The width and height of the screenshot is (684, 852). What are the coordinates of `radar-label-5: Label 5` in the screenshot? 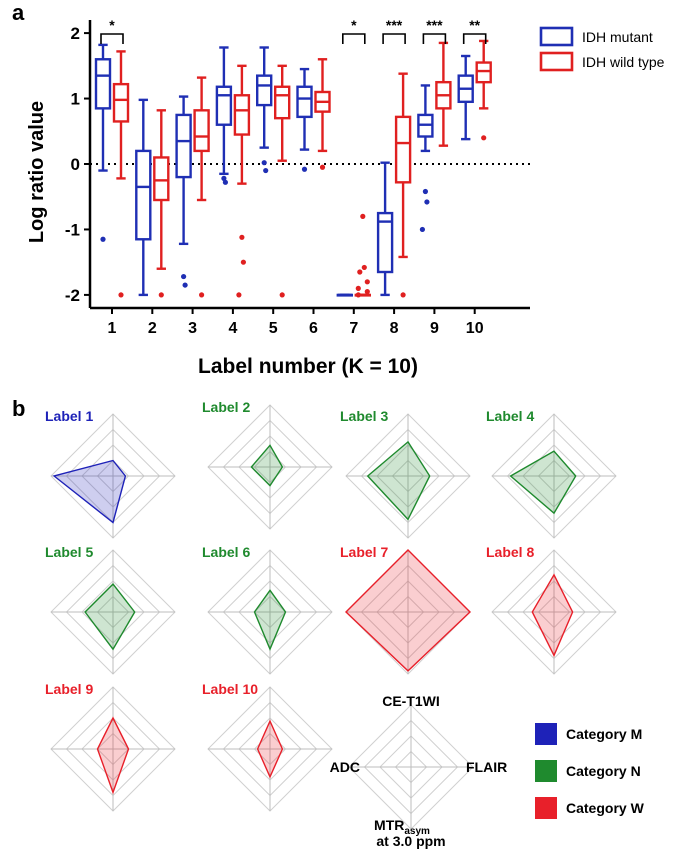 It's located at (110, 609).